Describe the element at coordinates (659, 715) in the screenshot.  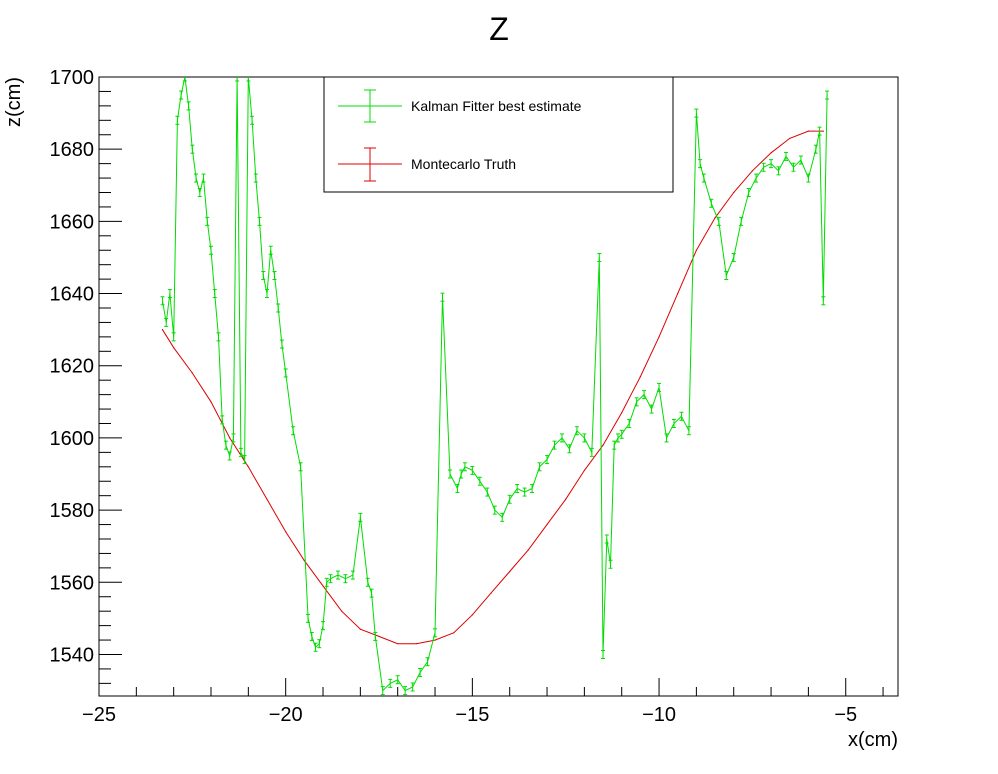
I see `x-tick-label: −10` at that location.